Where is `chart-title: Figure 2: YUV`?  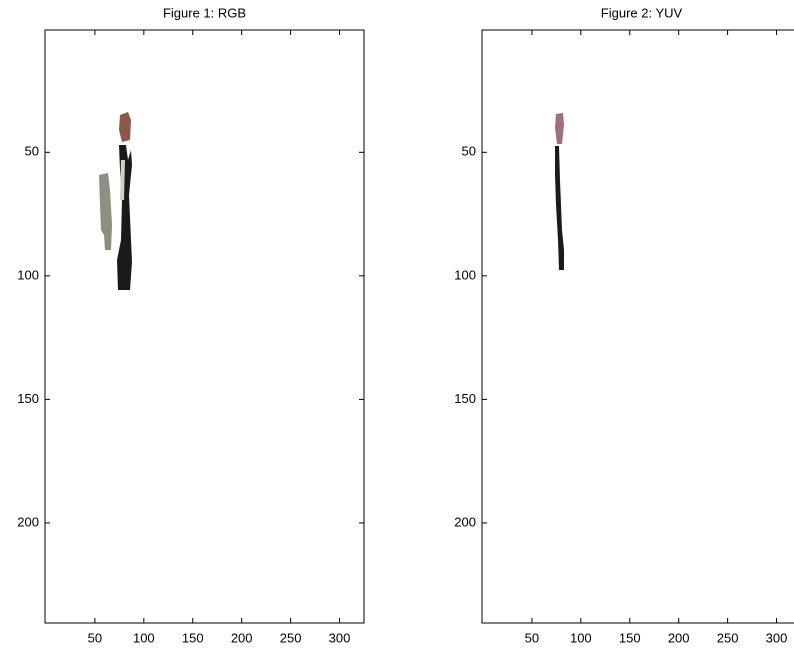 chart-title: Figure 2: YUV is located at coordinates (642, 12).